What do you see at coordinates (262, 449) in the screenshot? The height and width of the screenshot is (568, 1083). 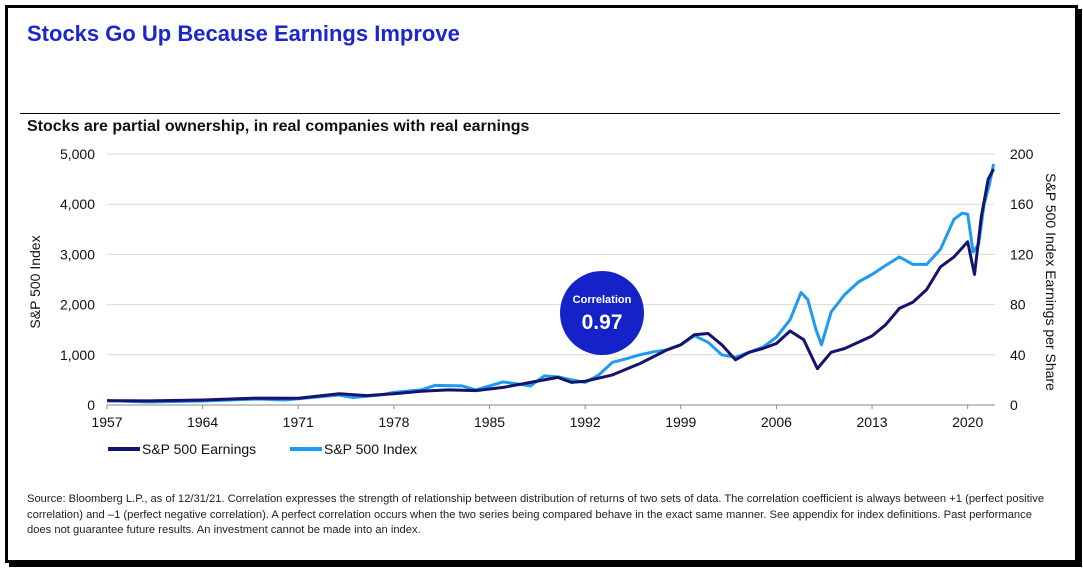 I see `legend: S&P 500 Earnings S&P 500 Index` at bounding box center [262, 449].